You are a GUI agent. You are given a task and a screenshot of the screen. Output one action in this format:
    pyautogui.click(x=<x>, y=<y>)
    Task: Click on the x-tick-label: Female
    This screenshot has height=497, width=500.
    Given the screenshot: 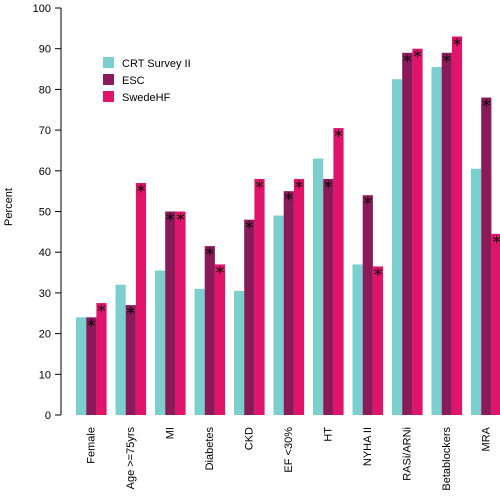 What is the action you would take?
    pyautogui.click(x=91, y=445)
    